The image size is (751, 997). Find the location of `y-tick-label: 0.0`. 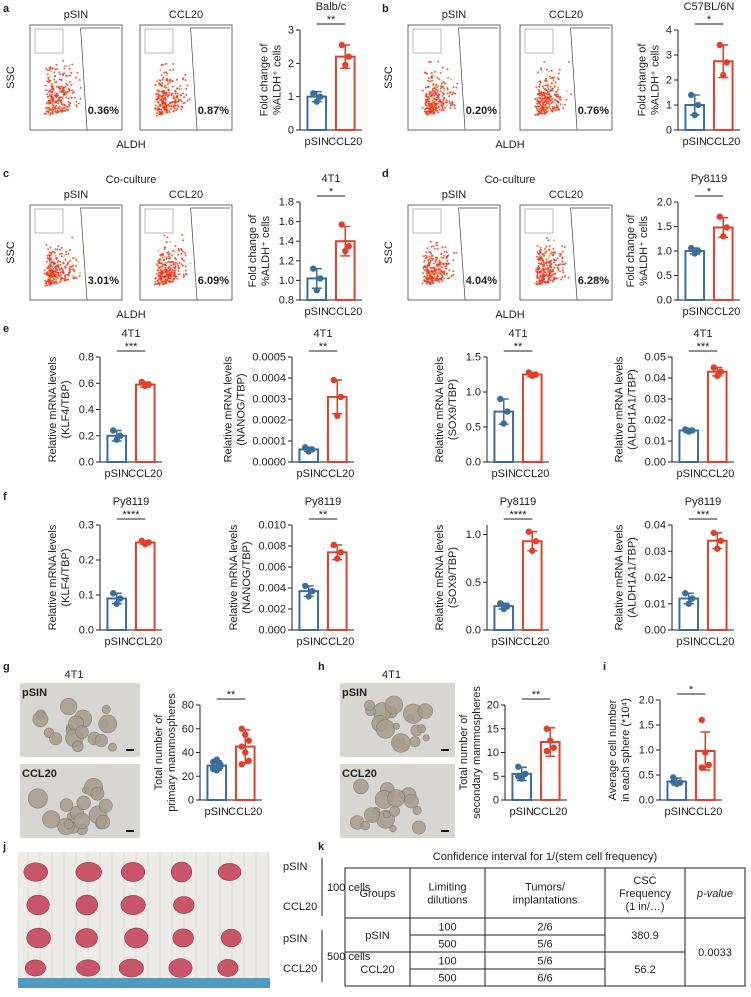

y-tick-label: 0.0 is located at coordinates (473, 631).